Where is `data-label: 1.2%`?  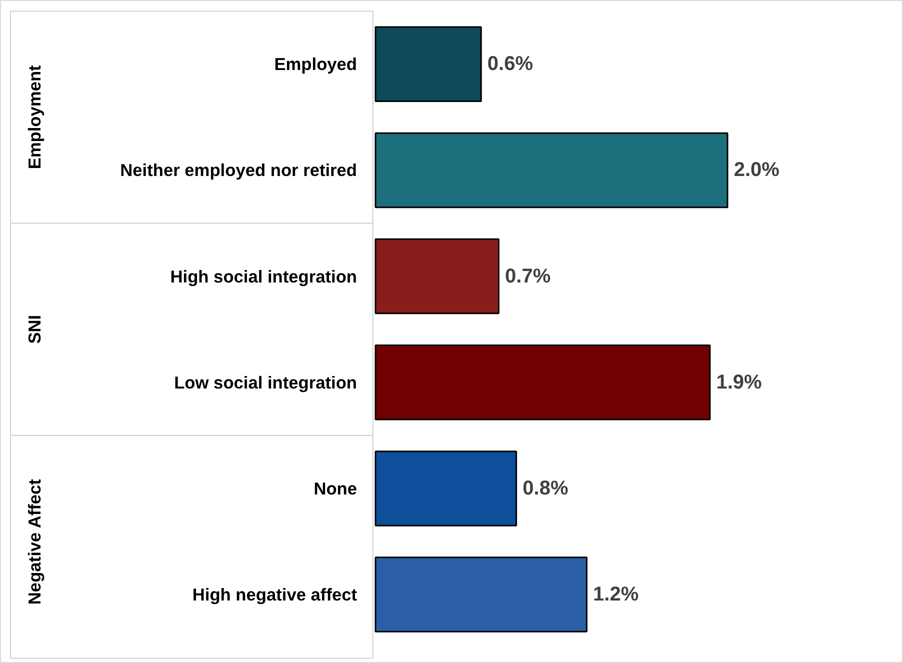 data-label: 1.2% is located at coordinates (616, 595).